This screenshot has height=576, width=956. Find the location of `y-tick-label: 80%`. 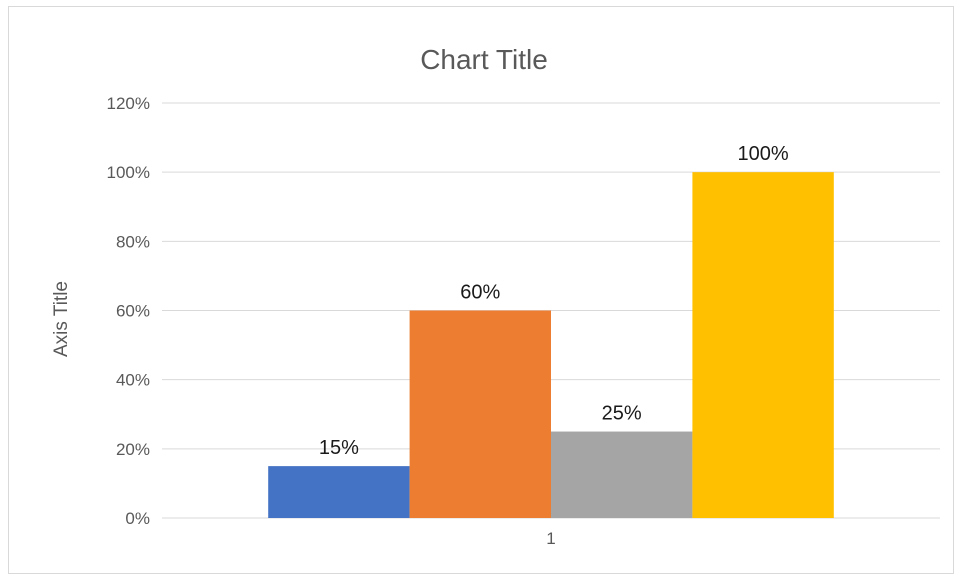

y-tick-label: 80% is located at coordinates (133, 241).